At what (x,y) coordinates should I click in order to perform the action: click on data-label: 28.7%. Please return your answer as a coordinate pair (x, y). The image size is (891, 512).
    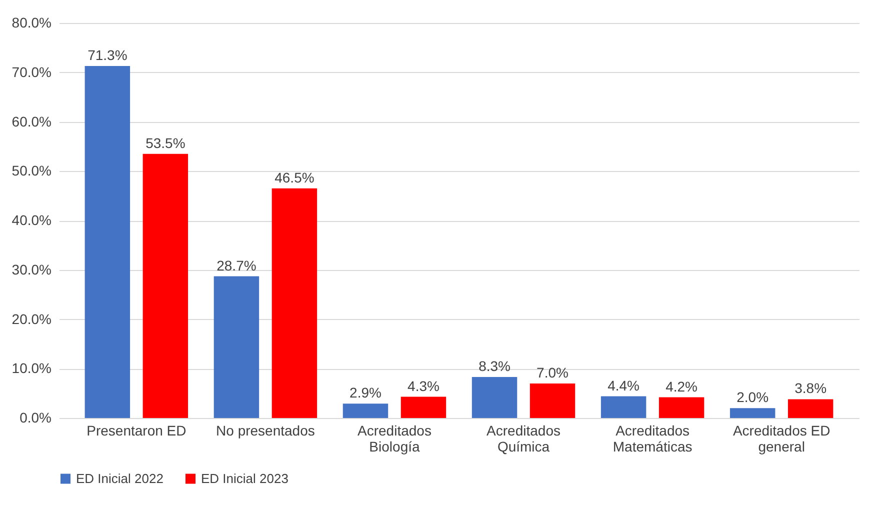
    Looking at the image, I should click on (236, 265).